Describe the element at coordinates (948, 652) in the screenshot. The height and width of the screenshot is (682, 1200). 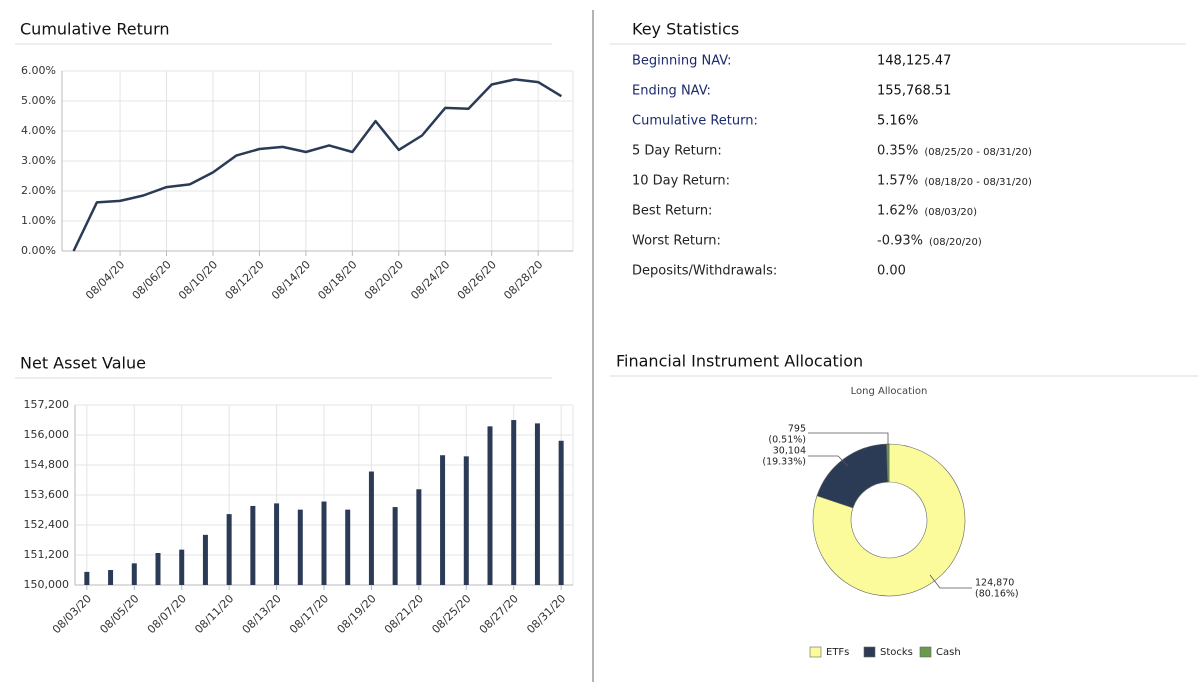
I see `legend-label: Cash` at that location.